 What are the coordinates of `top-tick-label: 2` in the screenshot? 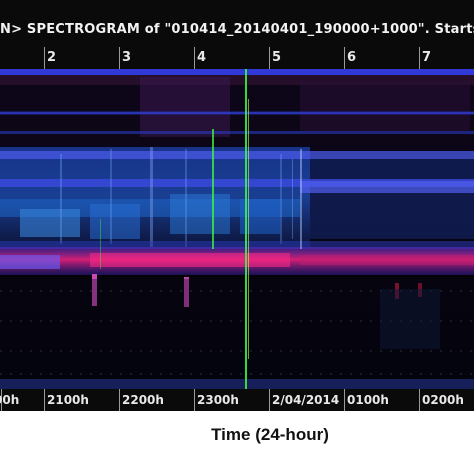 It's located at (52, 57).